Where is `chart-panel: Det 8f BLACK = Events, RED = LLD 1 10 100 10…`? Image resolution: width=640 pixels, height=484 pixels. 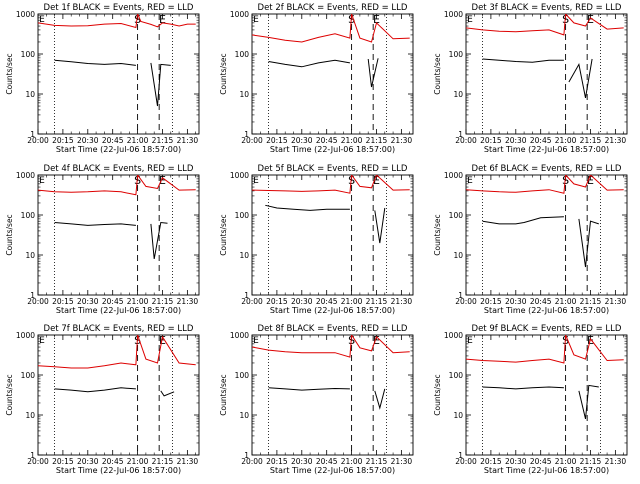 chart-panel: Det 8f BLACK = Events, RED = LLD 1 10 100 10… is located at coordinates (316, 399).